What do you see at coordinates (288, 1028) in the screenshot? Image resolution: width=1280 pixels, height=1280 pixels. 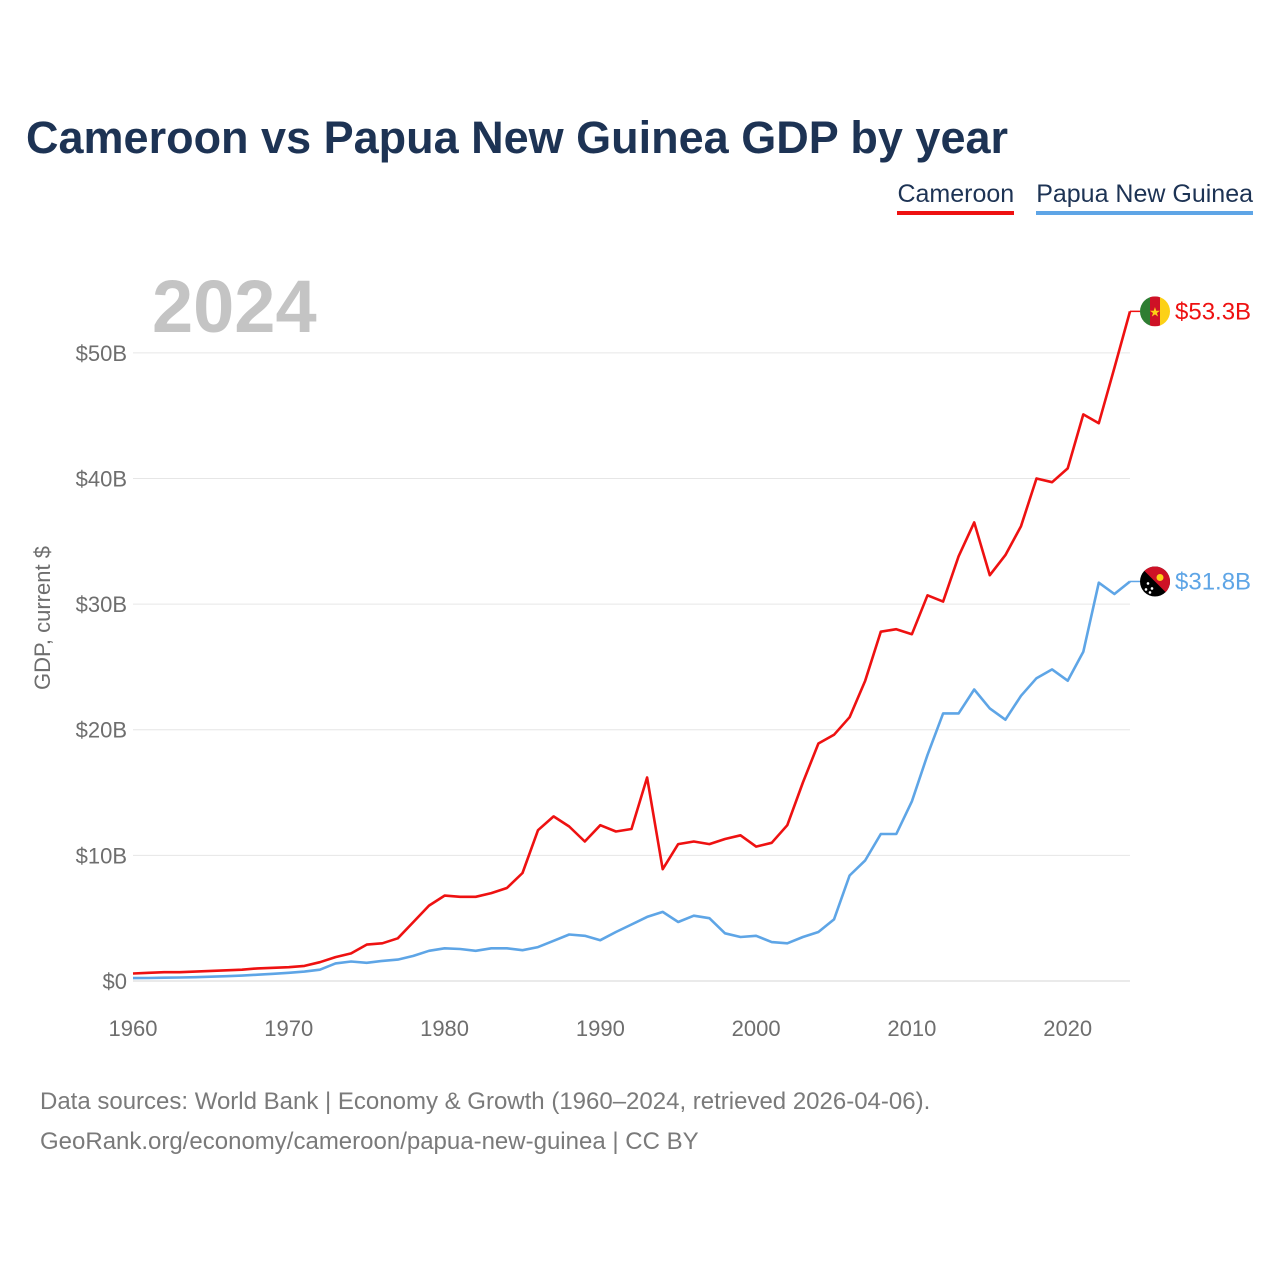 I see `x-tick-label: 1970` at bounding box center [288, 1028].